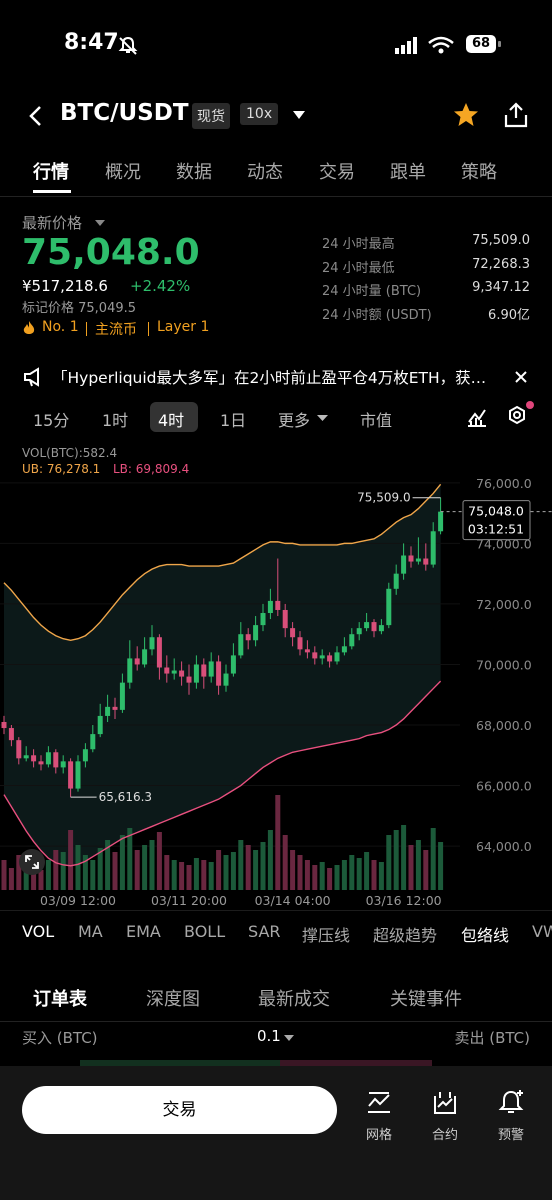 This screenshot has width=552, height=1200. What do you see at coordinates (194, 172) in the screenshot?
I see `tab: 数据` at bounding box center [194, 172].